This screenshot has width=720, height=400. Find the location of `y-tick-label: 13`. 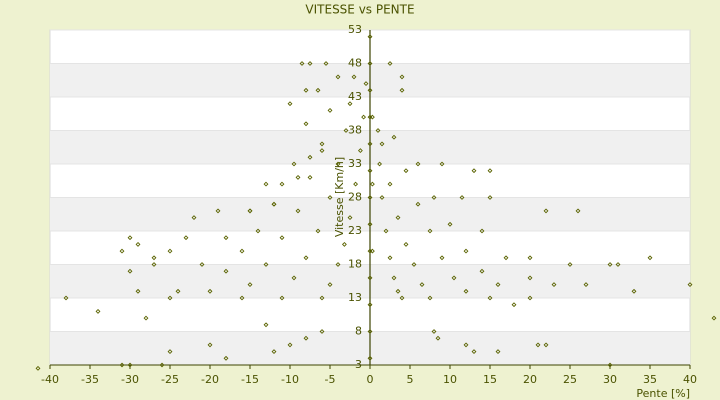

y-tick-label: 13 is located at coordinates (355, 297).